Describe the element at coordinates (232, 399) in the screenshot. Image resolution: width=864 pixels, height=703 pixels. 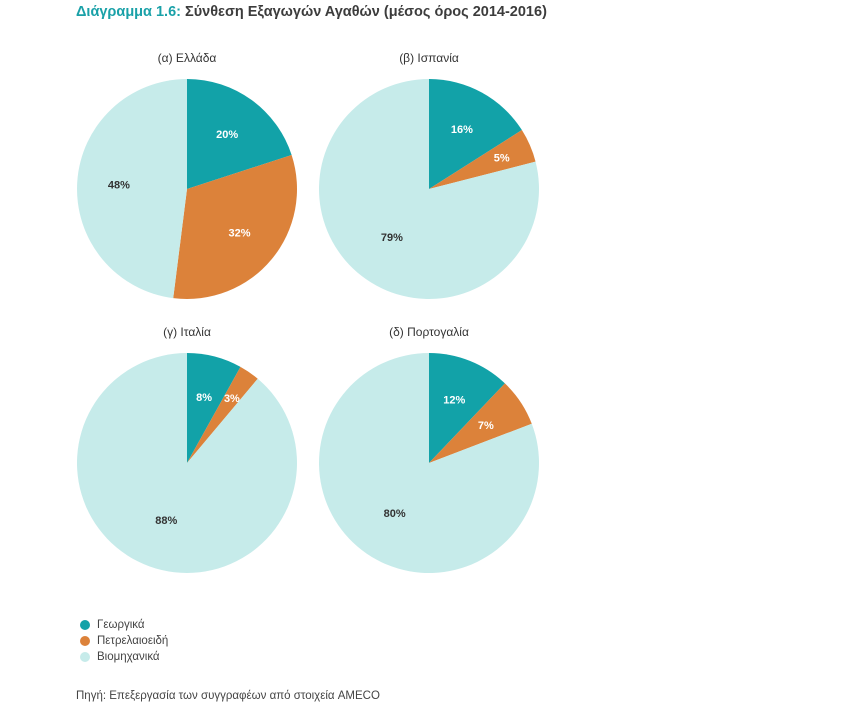
I see `pie-slice-label: 3%` at that location.